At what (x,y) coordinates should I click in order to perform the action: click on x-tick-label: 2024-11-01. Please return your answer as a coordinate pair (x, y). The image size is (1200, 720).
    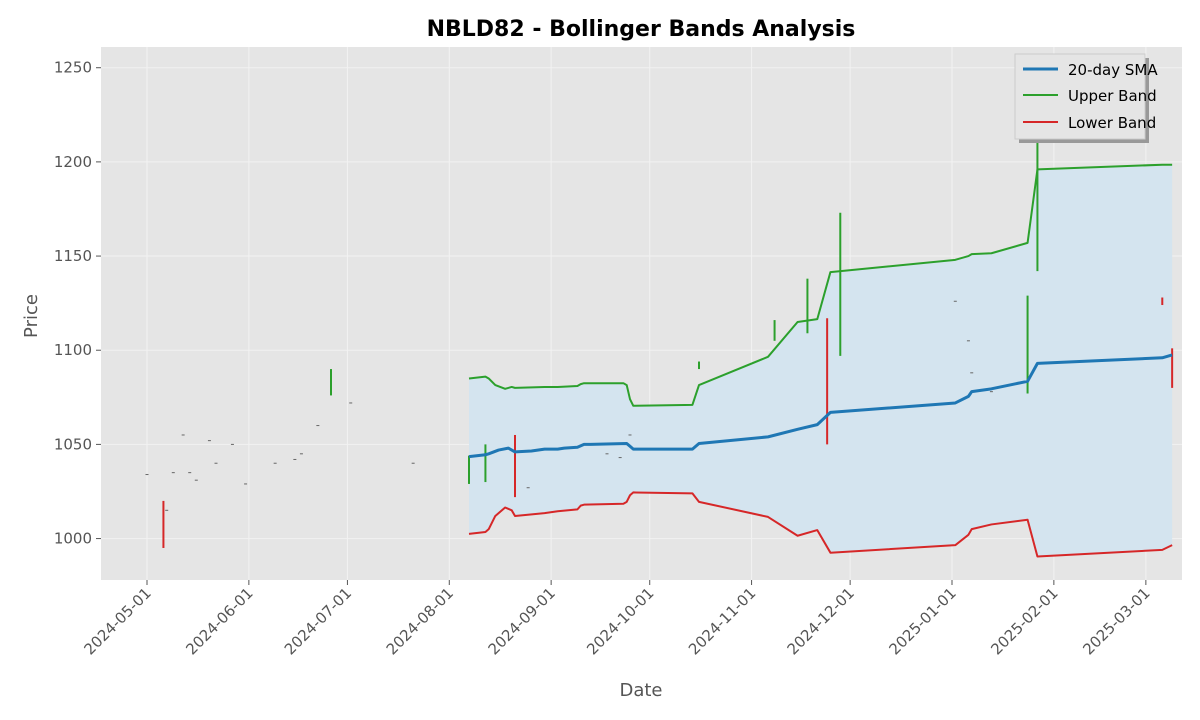
    Looking at the image, I should click on (722, 621).